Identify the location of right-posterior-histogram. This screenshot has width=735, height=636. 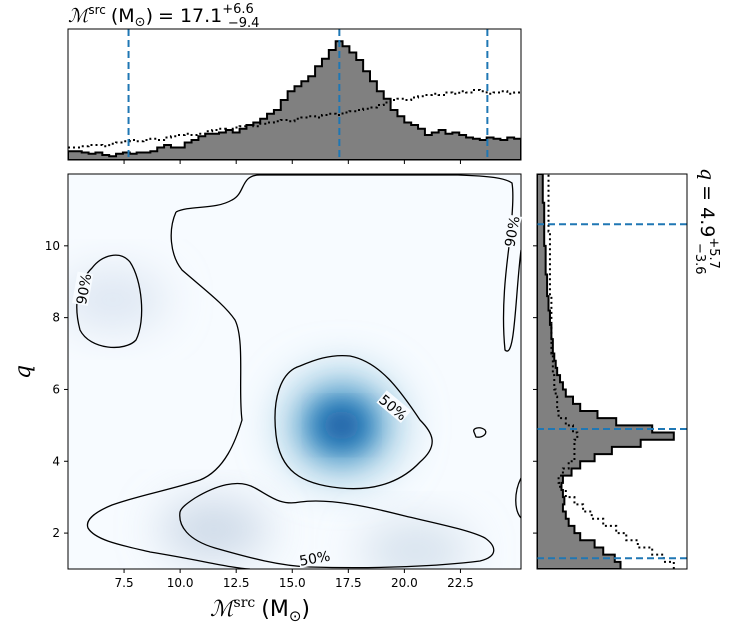
(606, 371).